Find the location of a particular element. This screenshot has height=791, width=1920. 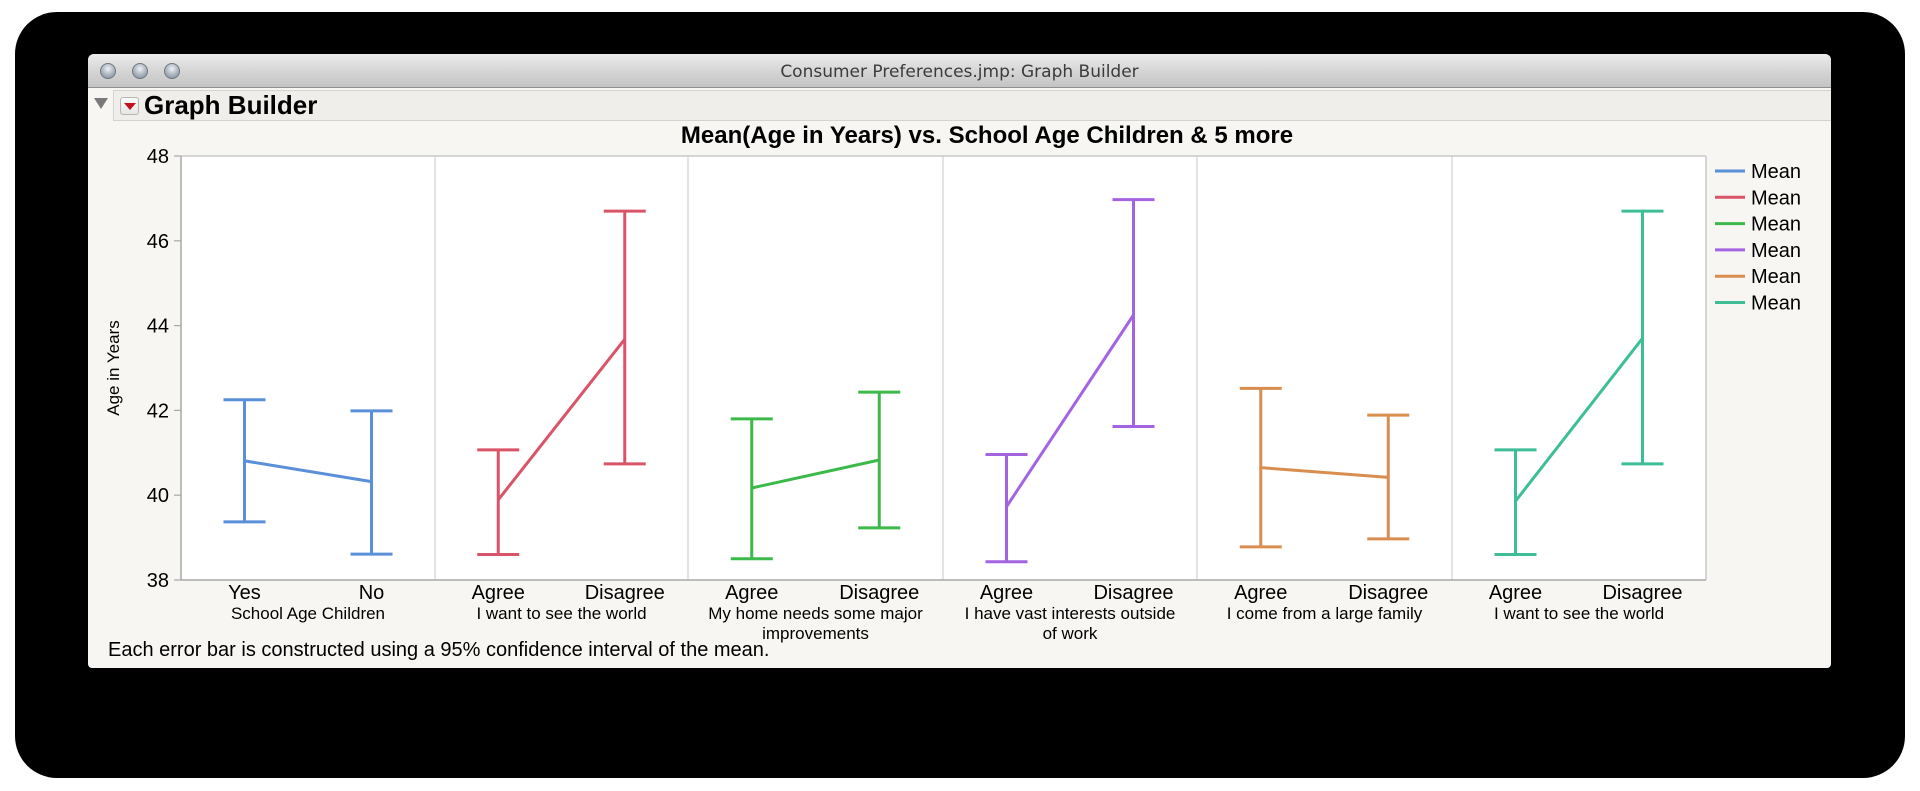

close-button is located at coordinates (108, 71).